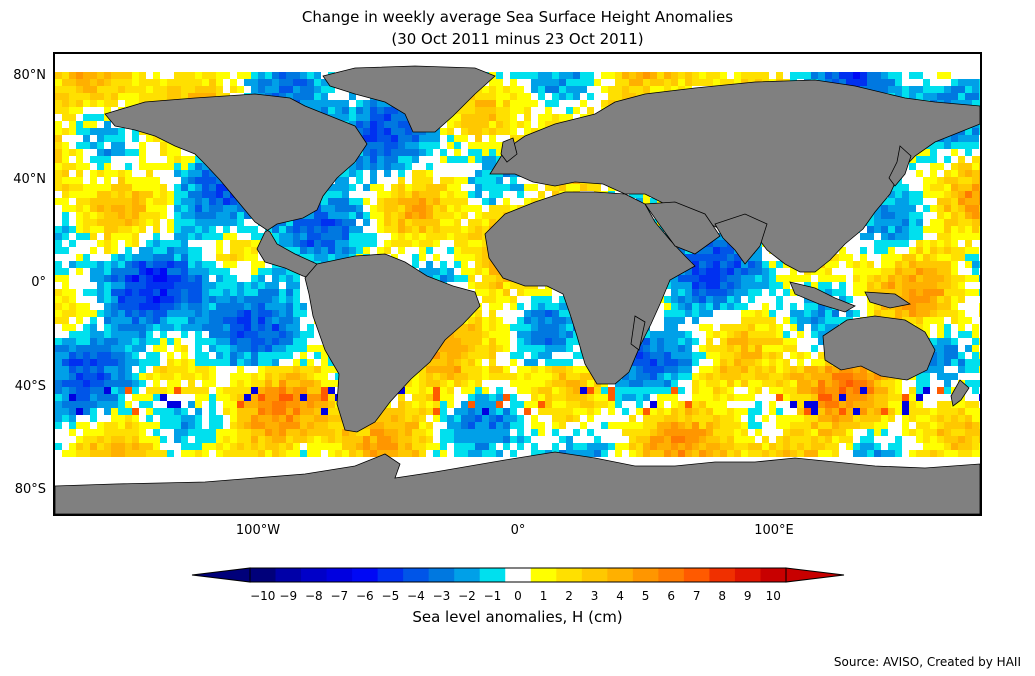  Describe the element at coordinates (696, 596) in the screenshot. I see `colorbar-tick-label: 7` at that location.